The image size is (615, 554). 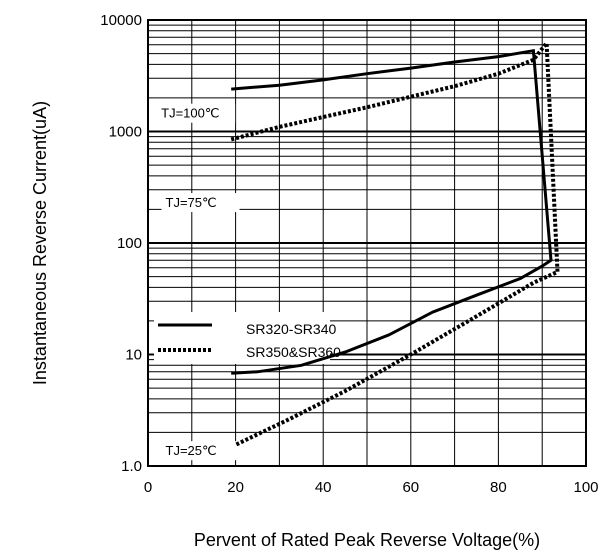 What do you see at coordinates (291, 329) in the screenshot?
I see `legend-label-solid: SR320-SR340` at bounding box center [291, 329].